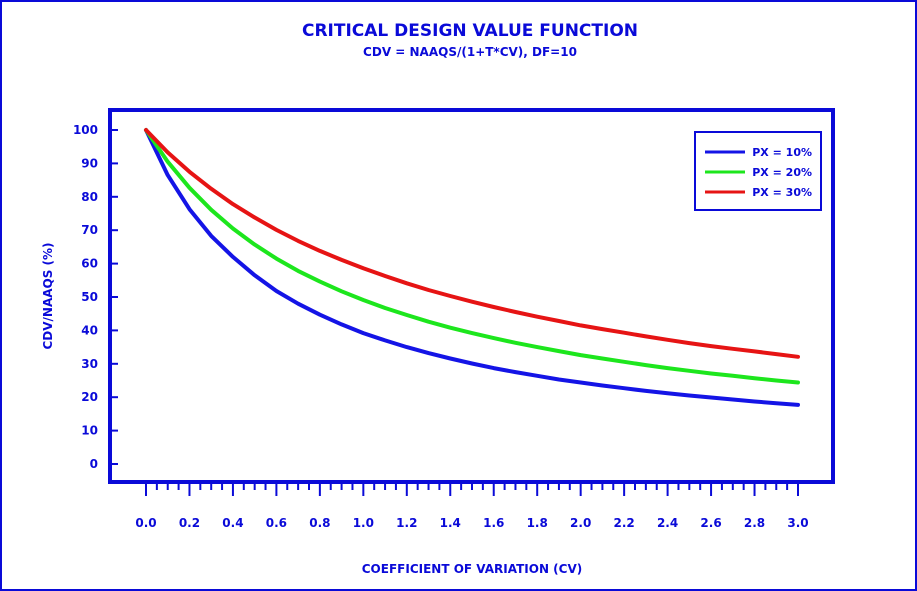 The height and width of the screenshot is (591, 917). Describe the element at coordinates (276, 523) in the screenshot. I see `x-tick-label: 0.6` at that location.